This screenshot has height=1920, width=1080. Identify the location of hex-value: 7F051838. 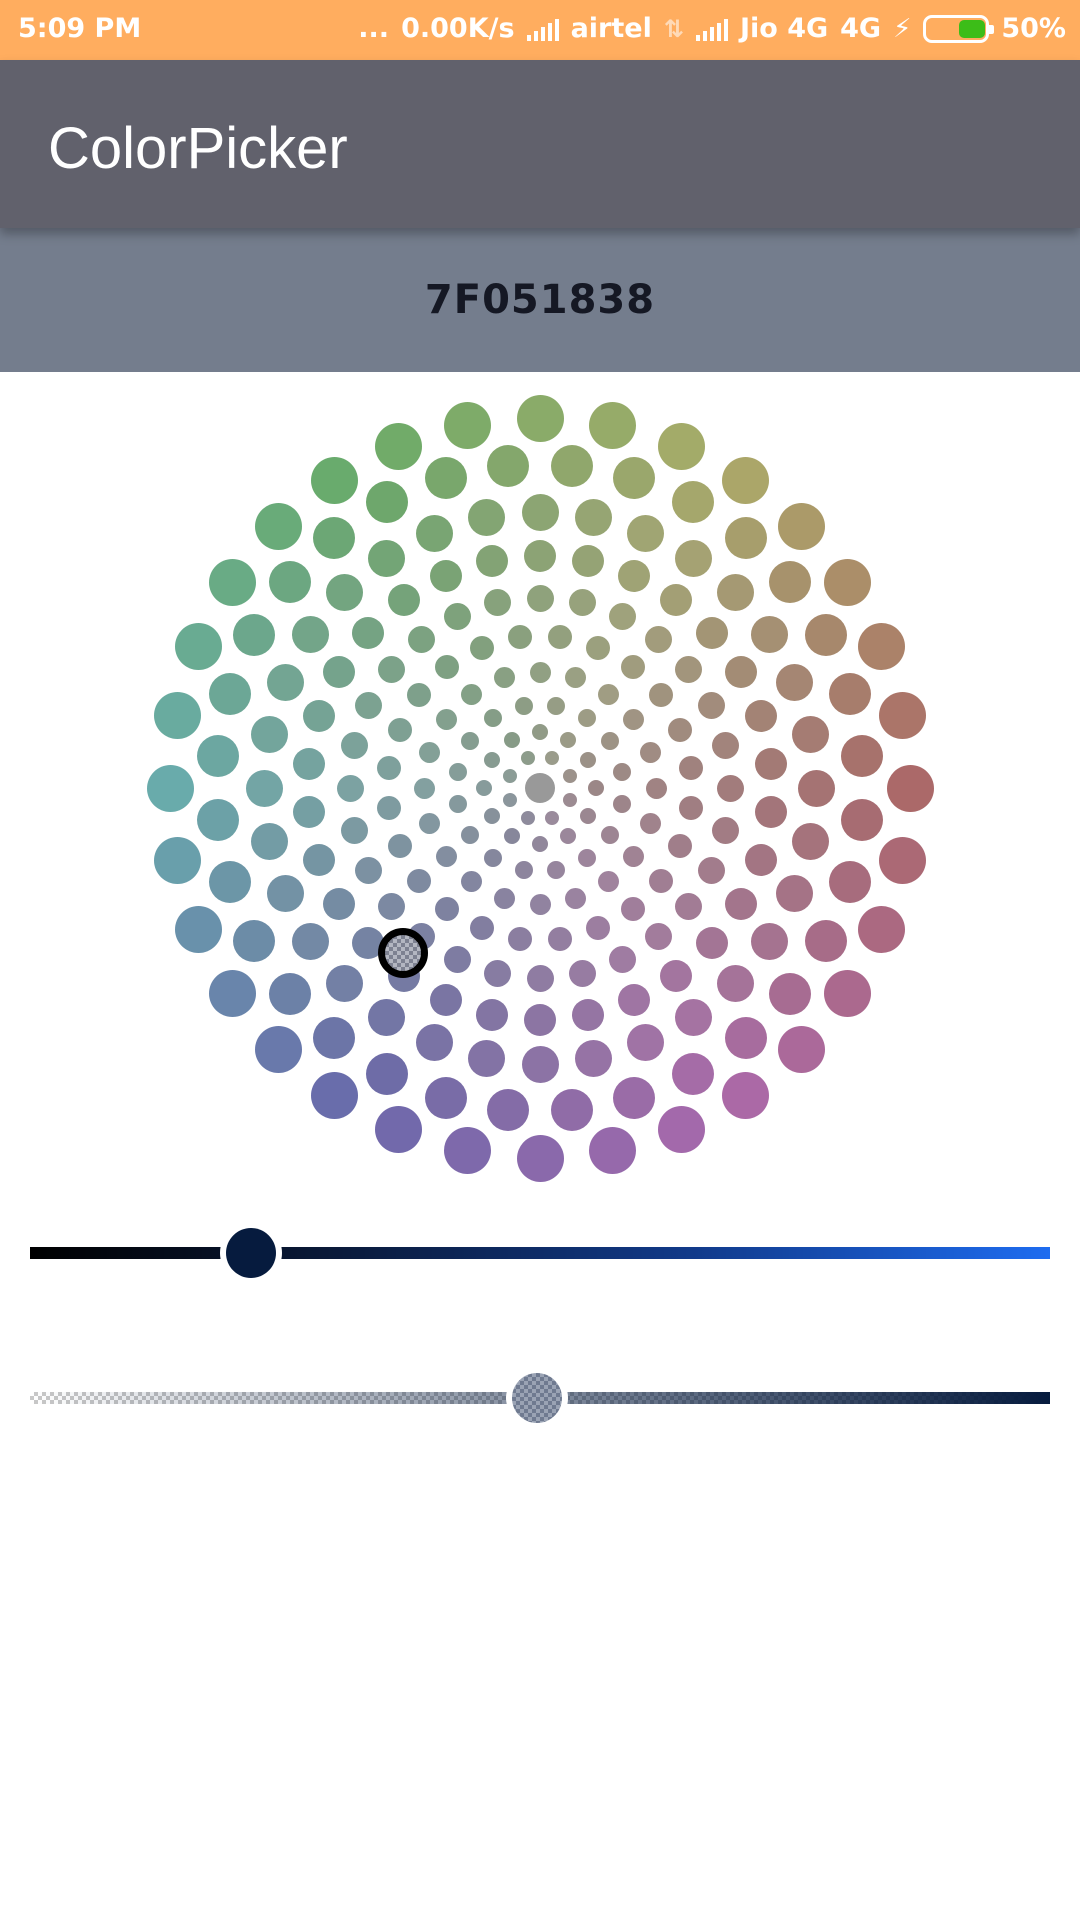
(540, 300).